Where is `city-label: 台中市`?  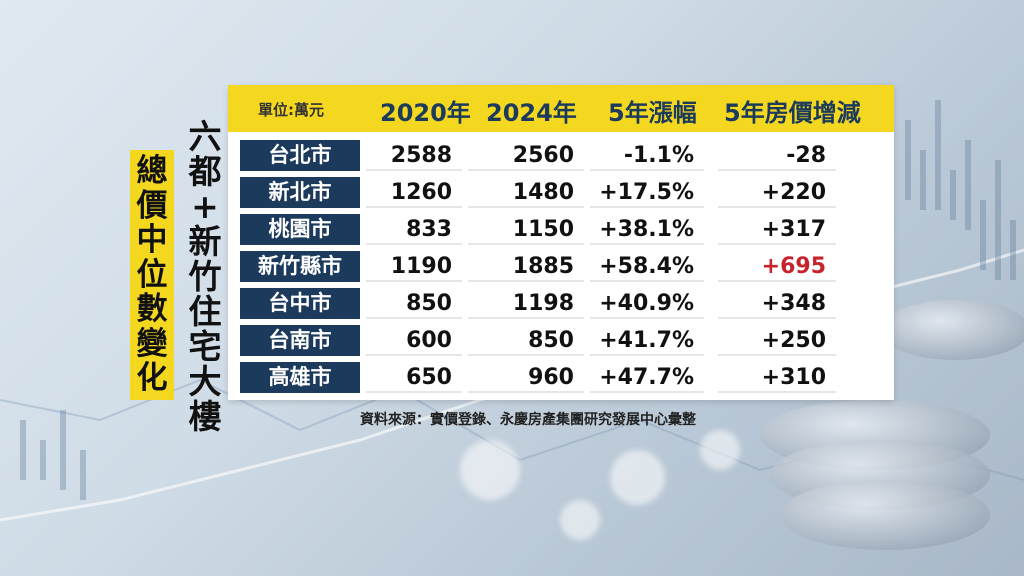
city-label: 台中市 is located at coordinates (300, 303).